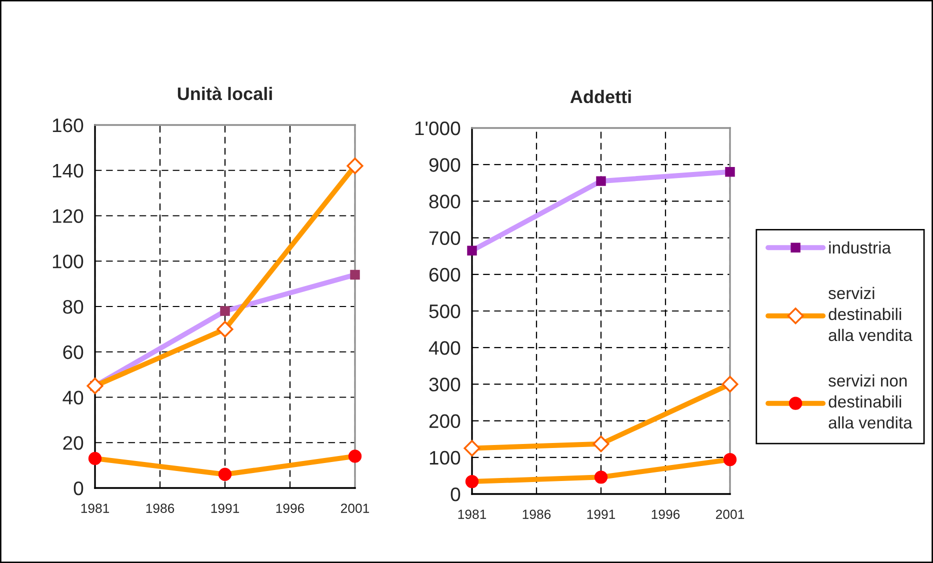  What do you see at coordinates (444, 421) in the screenshot?
I see `y-tick-label: 200` at bounding box center [444, 421].